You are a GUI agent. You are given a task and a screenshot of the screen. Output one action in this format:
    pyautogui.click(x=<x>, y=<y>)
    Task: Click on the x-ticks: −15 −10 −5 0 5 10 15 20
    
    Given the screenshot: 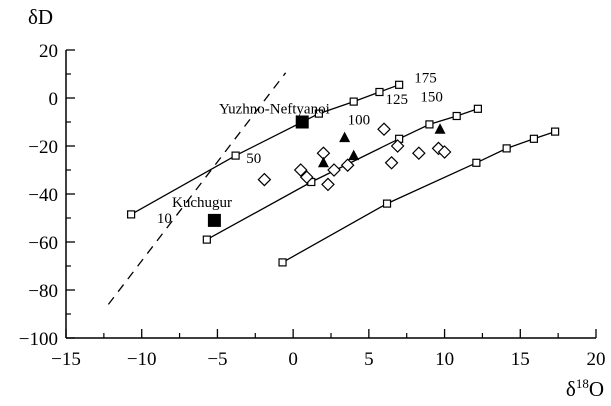 What is the action you would take?
    pyautogui.click(x=328, y=349)
    